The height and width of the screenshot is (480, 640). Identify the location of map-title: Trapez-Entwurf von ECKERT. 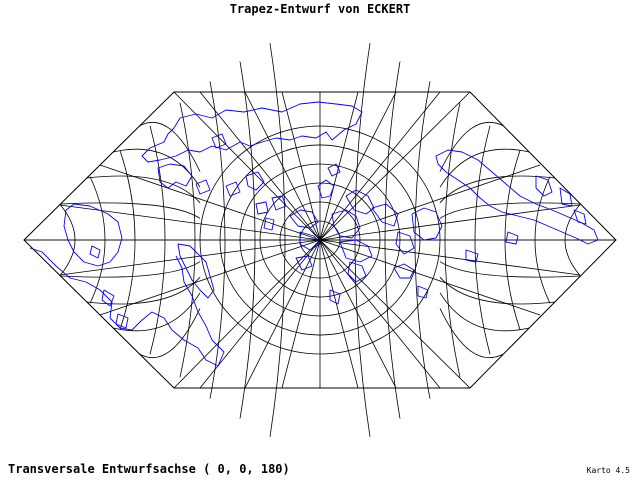
(320, 9).